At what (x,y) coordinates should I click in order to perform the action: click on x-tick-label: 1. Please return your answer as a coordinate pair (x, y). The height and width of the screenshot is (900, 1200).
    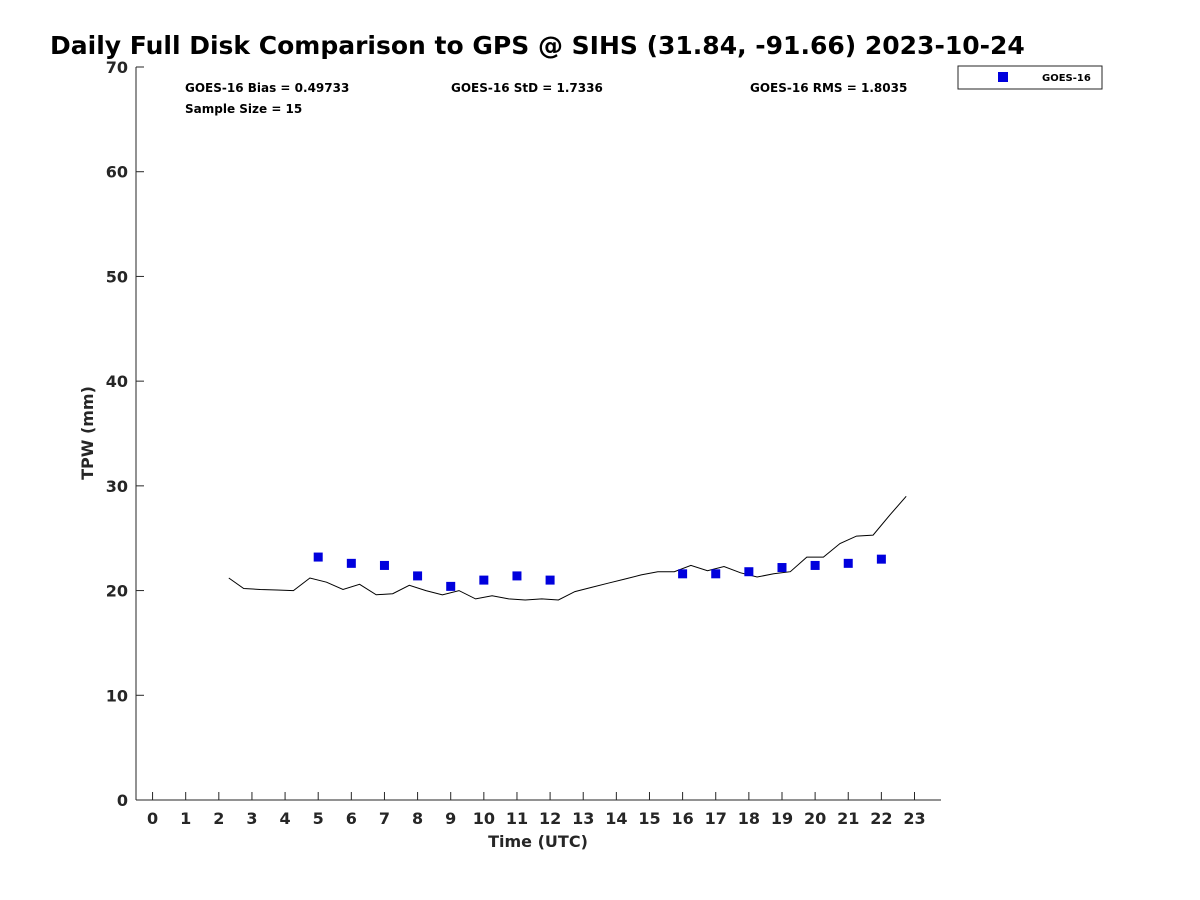
    Looking at the image, I should click on (185, 818).